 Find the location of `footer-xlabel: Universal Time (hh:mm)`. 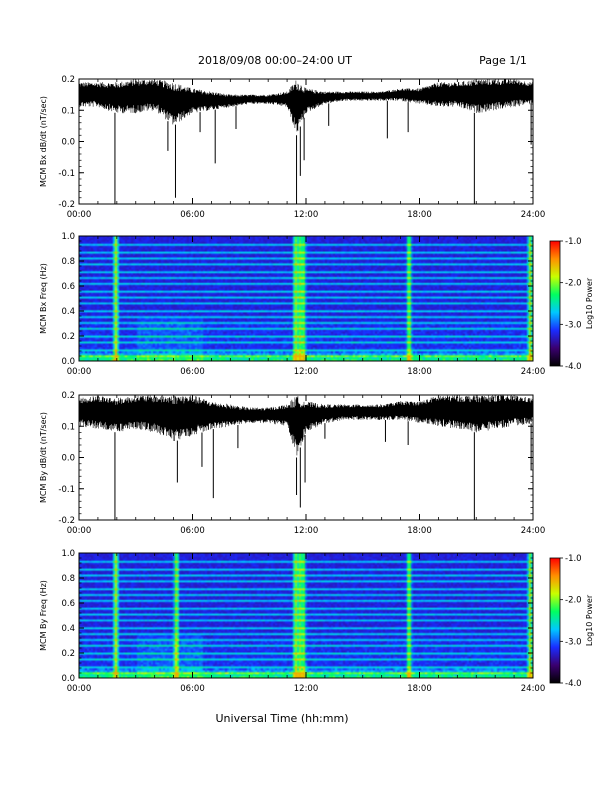

footer-xlabel: Universal Time (hh:mm) is located at coordinates (282, 718).